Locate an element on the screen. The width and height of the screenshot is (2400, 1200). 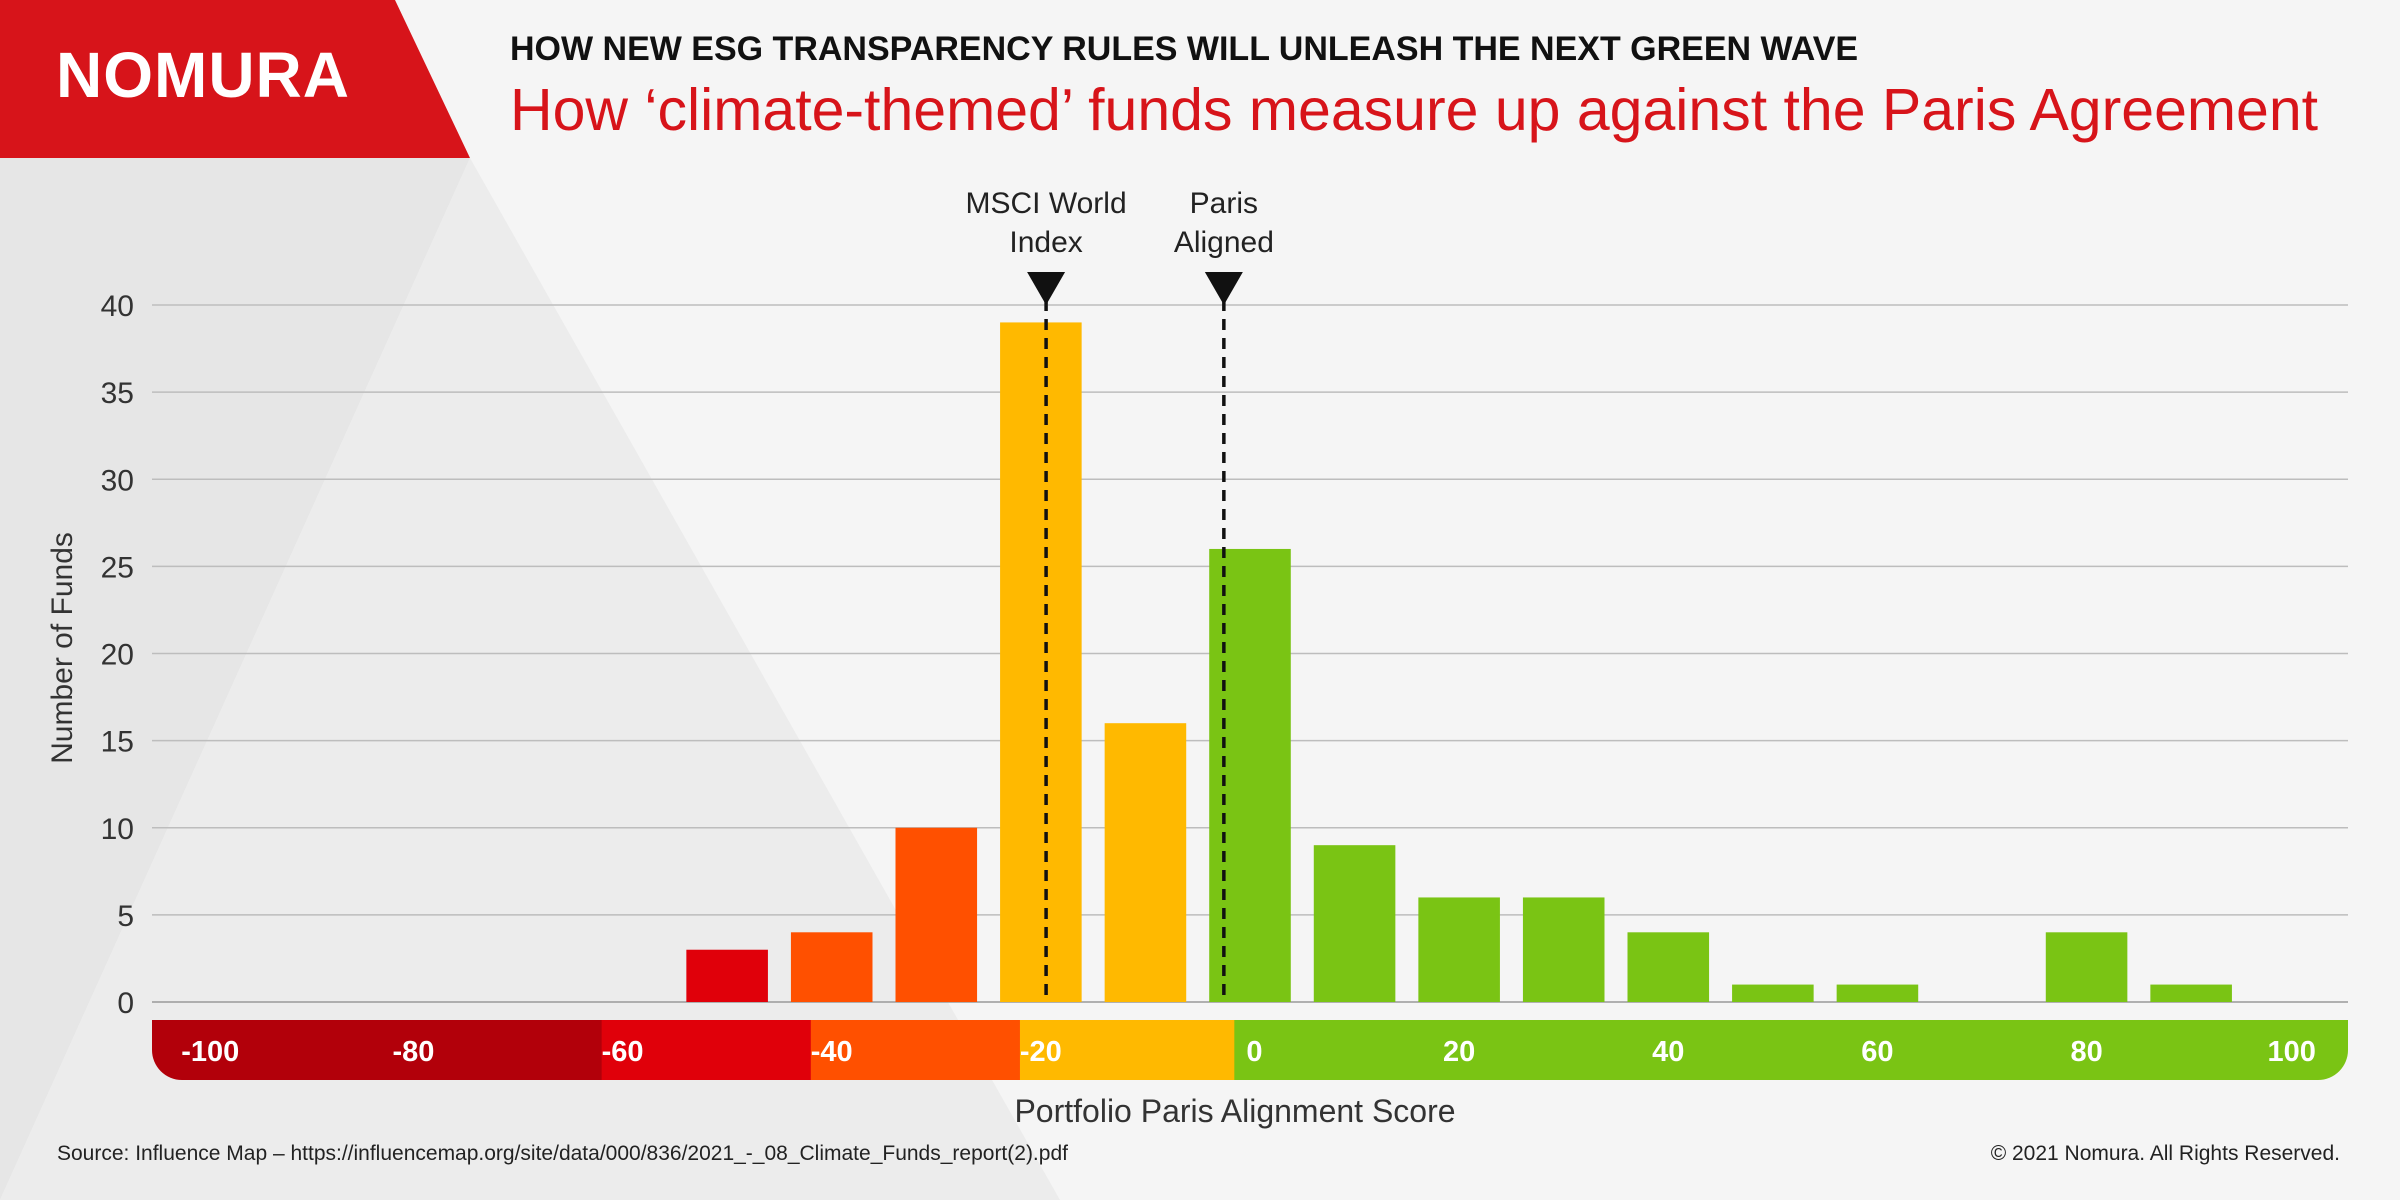
x-axis-label: Portfolio Paris Alignment Score is located at coordinates (1234, 1111).